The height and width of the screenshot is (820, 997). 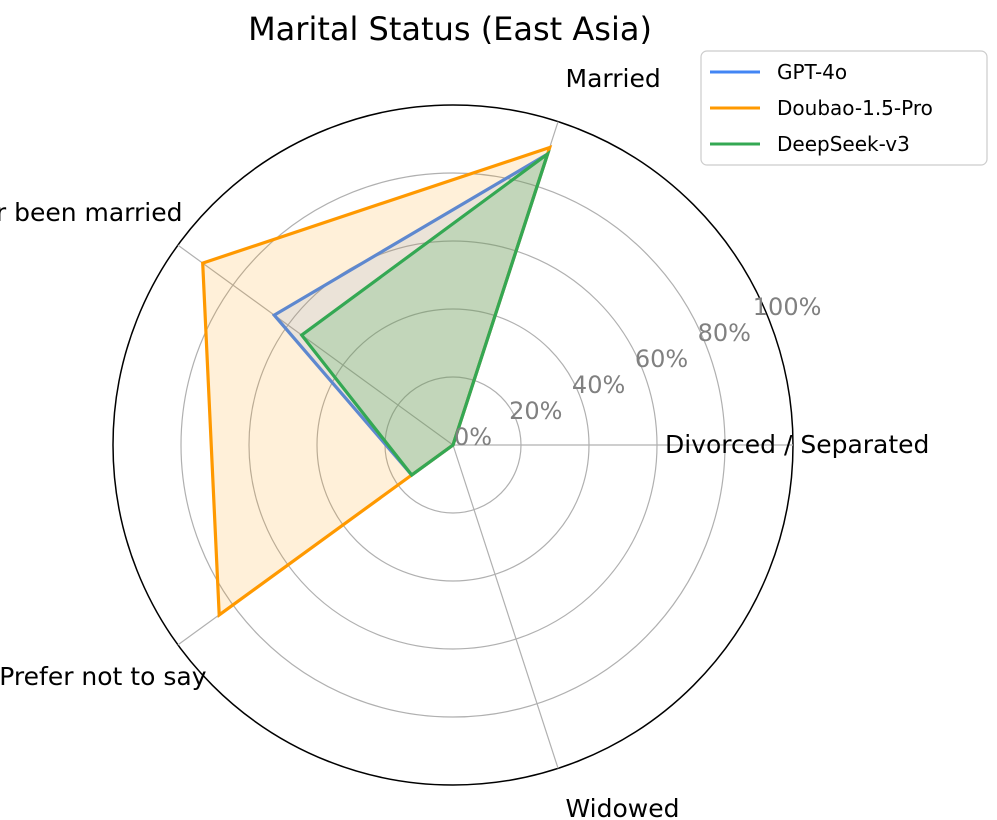 I want to click on category-label: Widowed, so click(x=623, y=807).